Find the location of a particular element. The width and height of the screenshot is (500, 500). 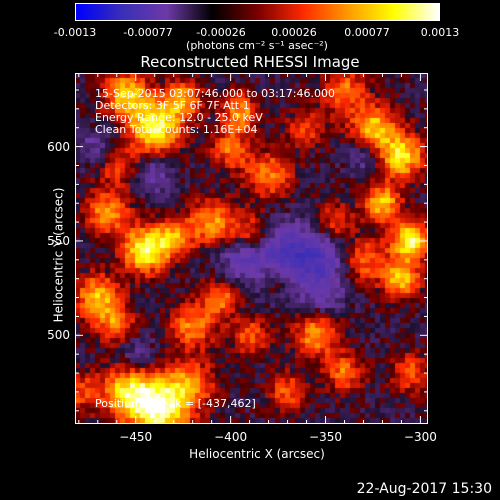

x-tick-label: −450 is located at coordinates (136, 437).